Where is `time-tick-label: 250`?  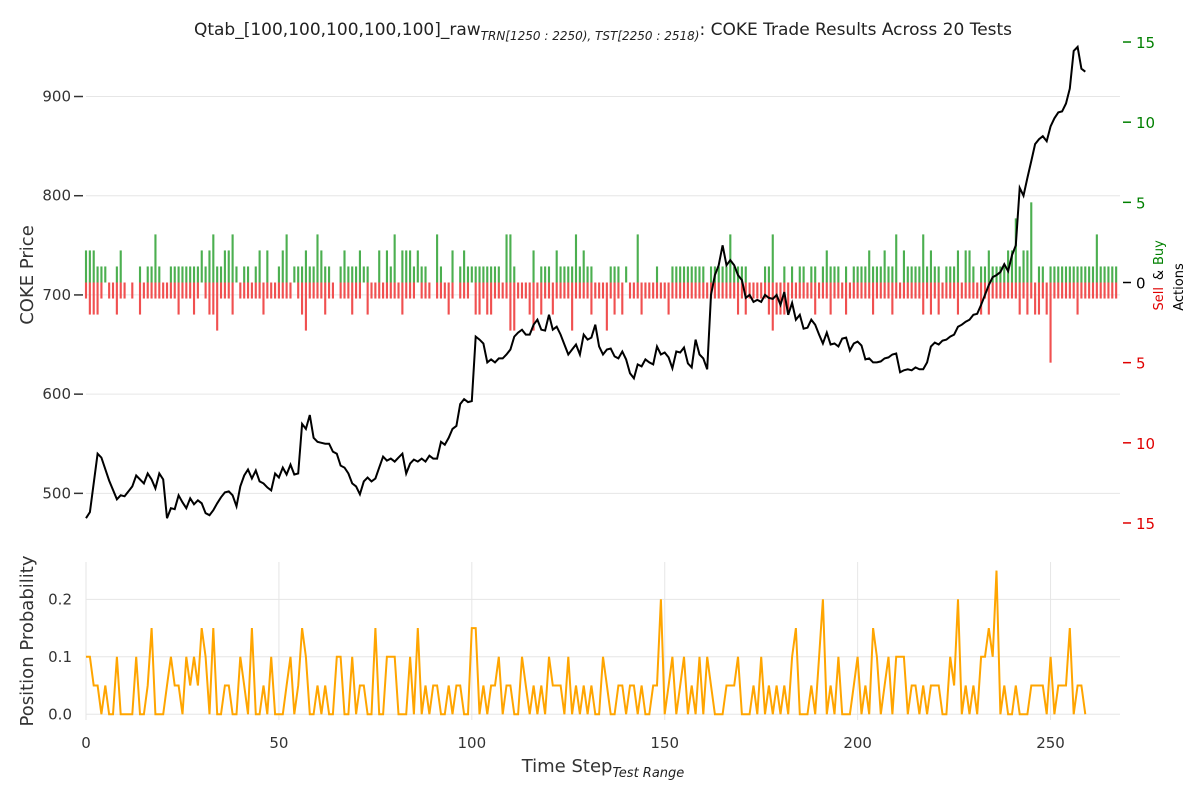 time-tick-label: 250 is located at coordinates (1050, 743).